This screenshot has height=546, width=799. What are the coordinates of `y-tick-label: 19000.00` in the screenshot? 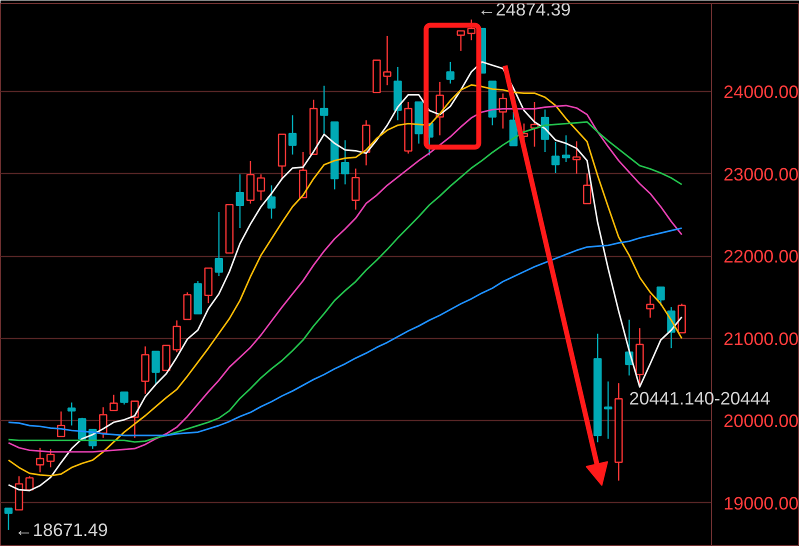 It's located at (761, 503).